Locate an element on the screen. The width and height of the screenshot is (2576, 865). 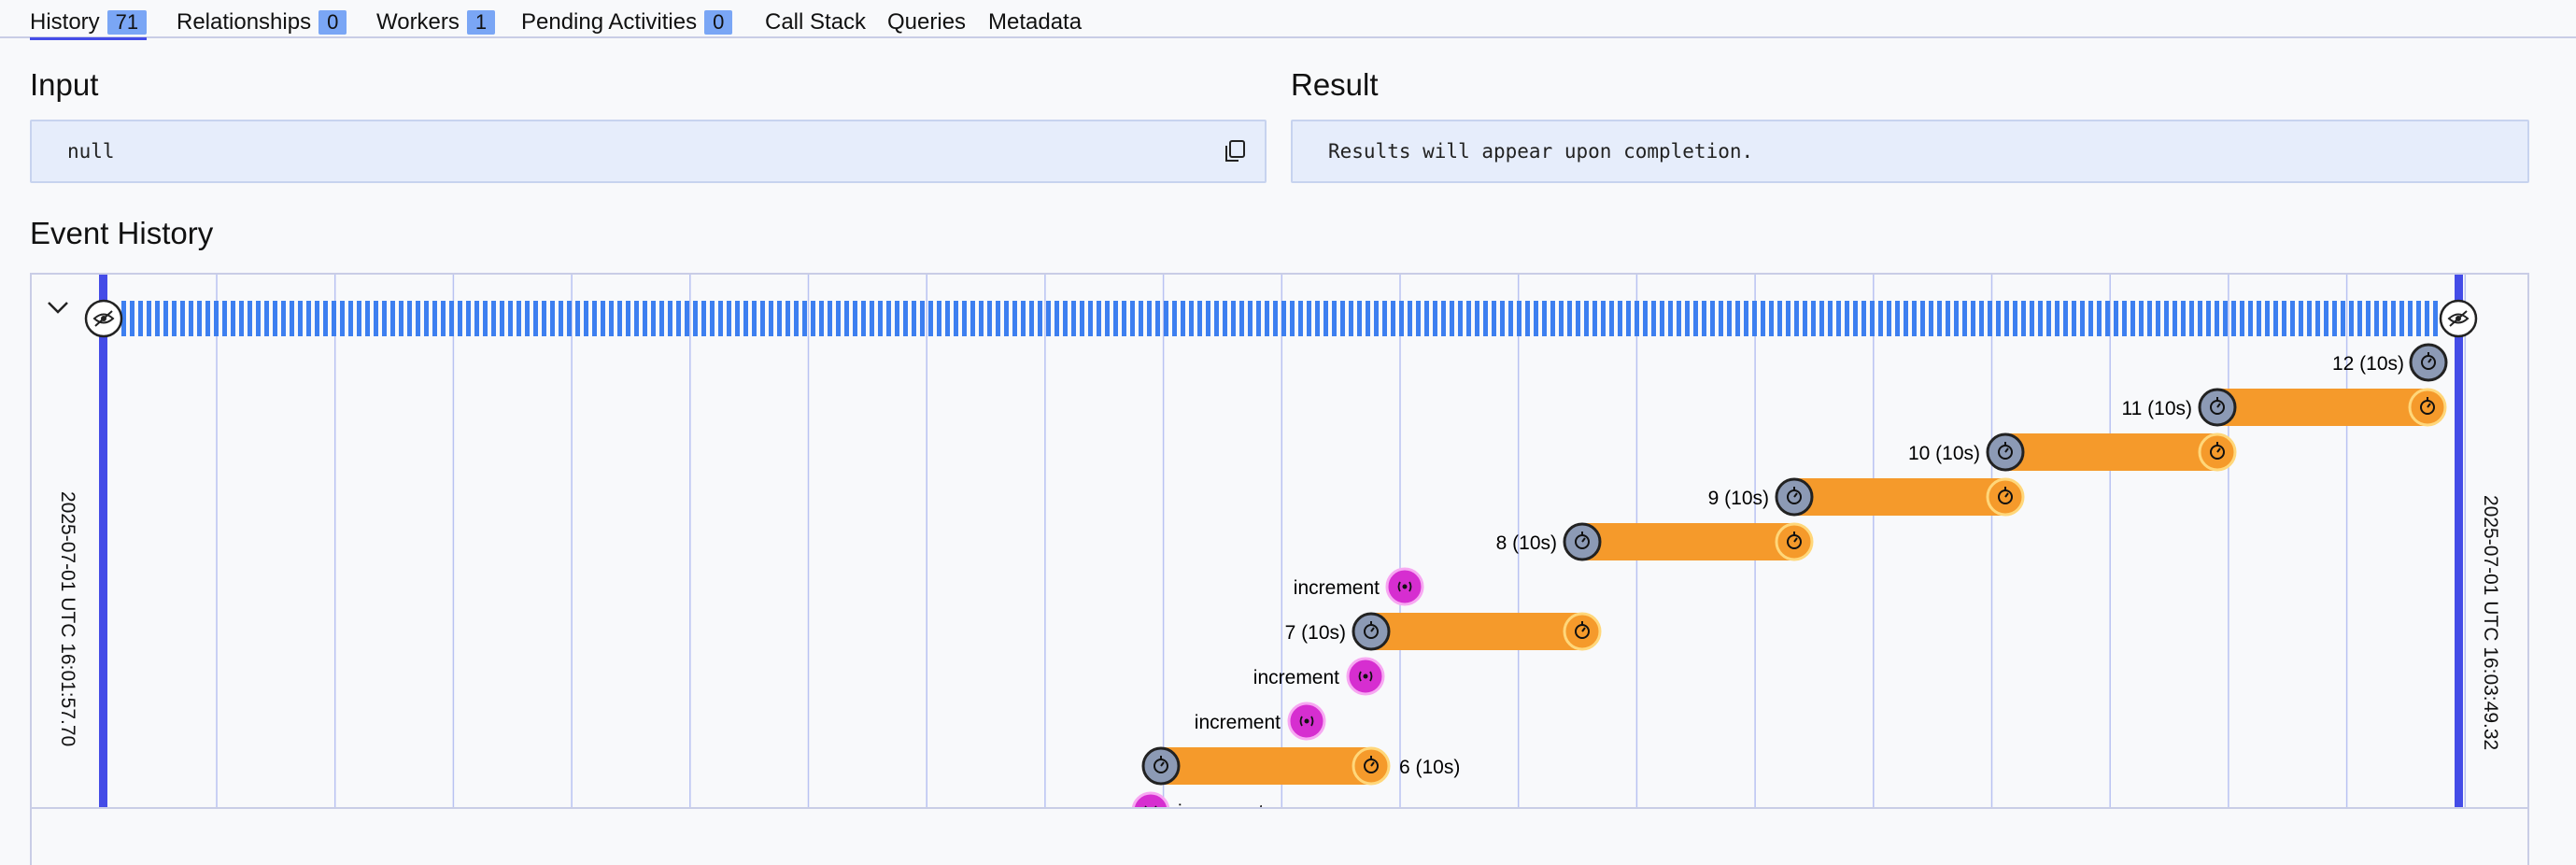
timer-event: 7 (10s) is located at coordinates (1443, 631).